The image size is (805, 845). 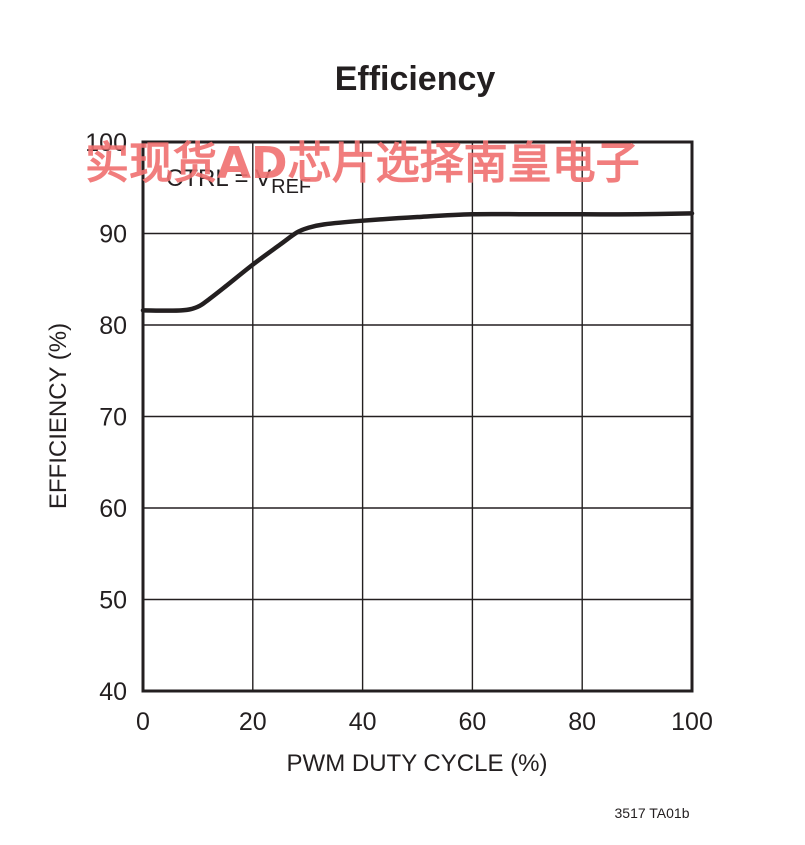 I want to click on x-axis-label: PWM DUTY CYCLE (%), so click(x=417, y=763).